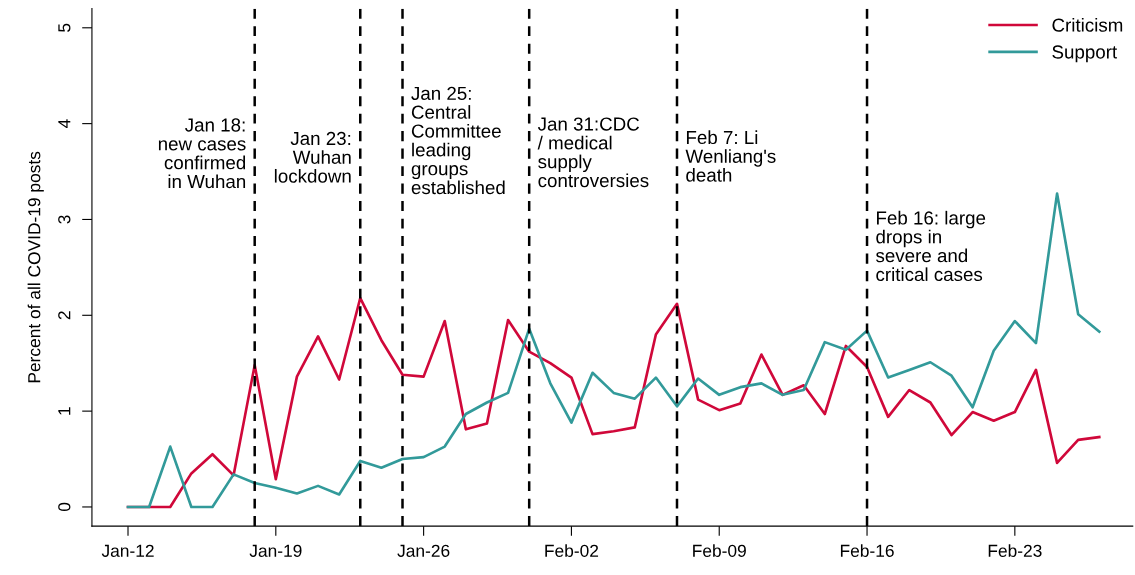 This screenshot has height=575, width=1135. I want to click on annotation: Jan 31:CDC / medical supply controversies, so click(593, 152).